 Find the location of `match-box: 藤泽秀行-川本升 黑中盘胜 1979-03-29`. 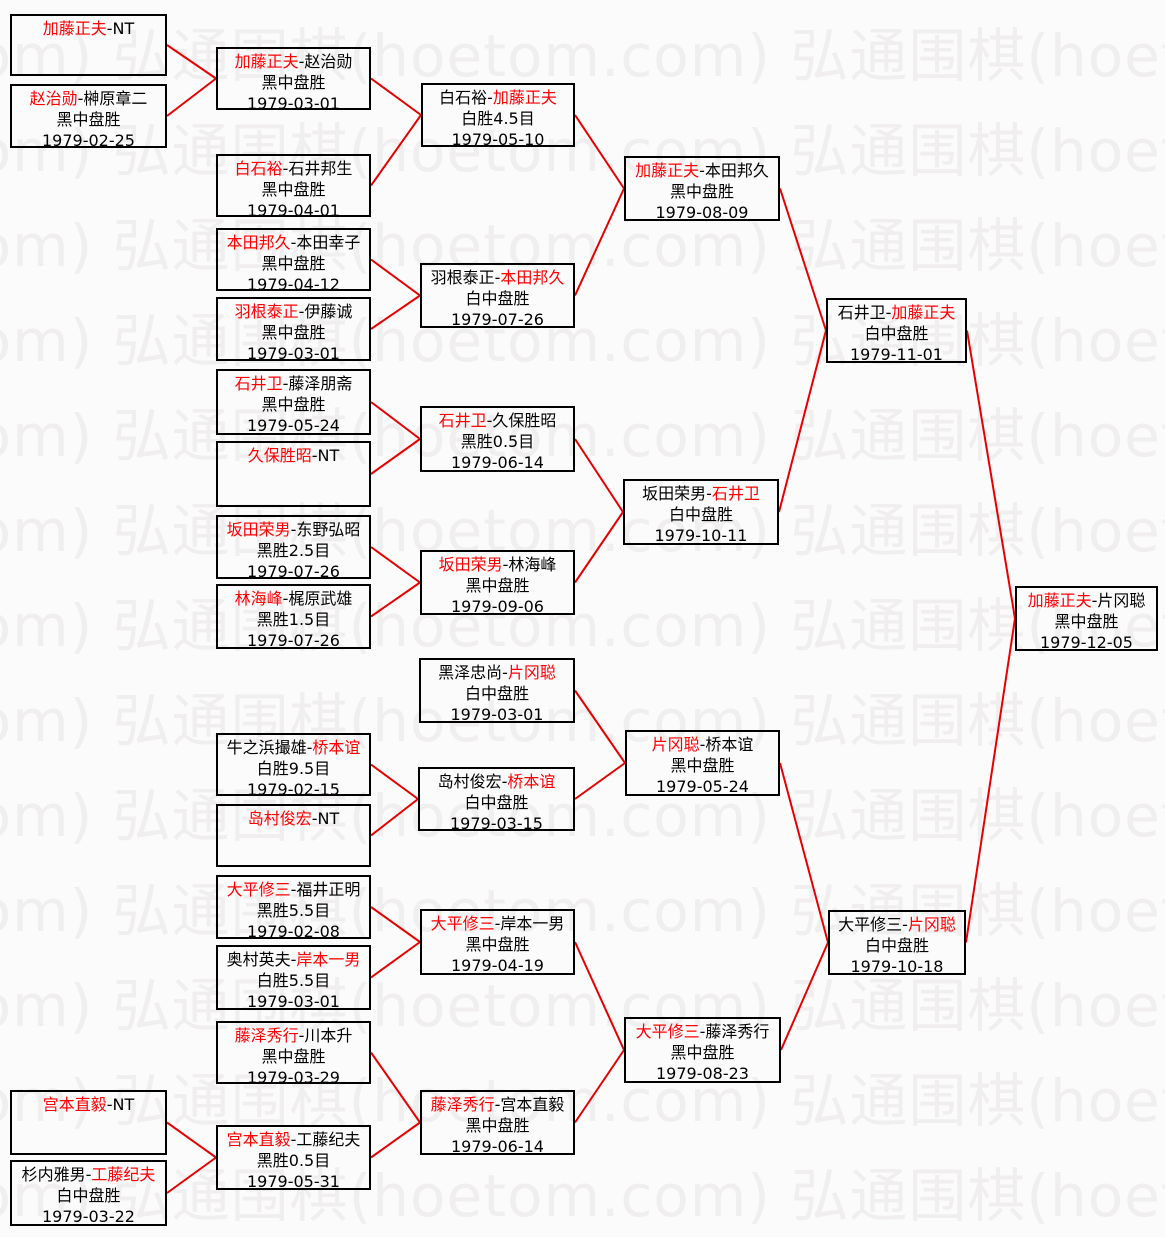

match-box: 藤泽秀行-川本升 黑中盘胜 1979-03-29 is located at coordinates (293, 1054).